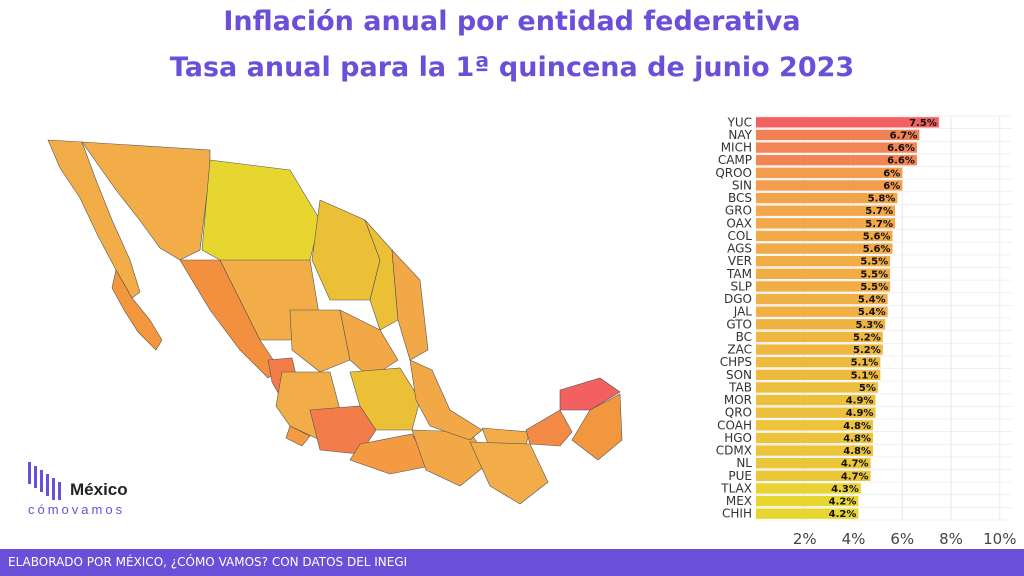 Image resolution: width=1024 pixels, height=576 pixels. I want to click on category-label: GRO, so click(738, 211).